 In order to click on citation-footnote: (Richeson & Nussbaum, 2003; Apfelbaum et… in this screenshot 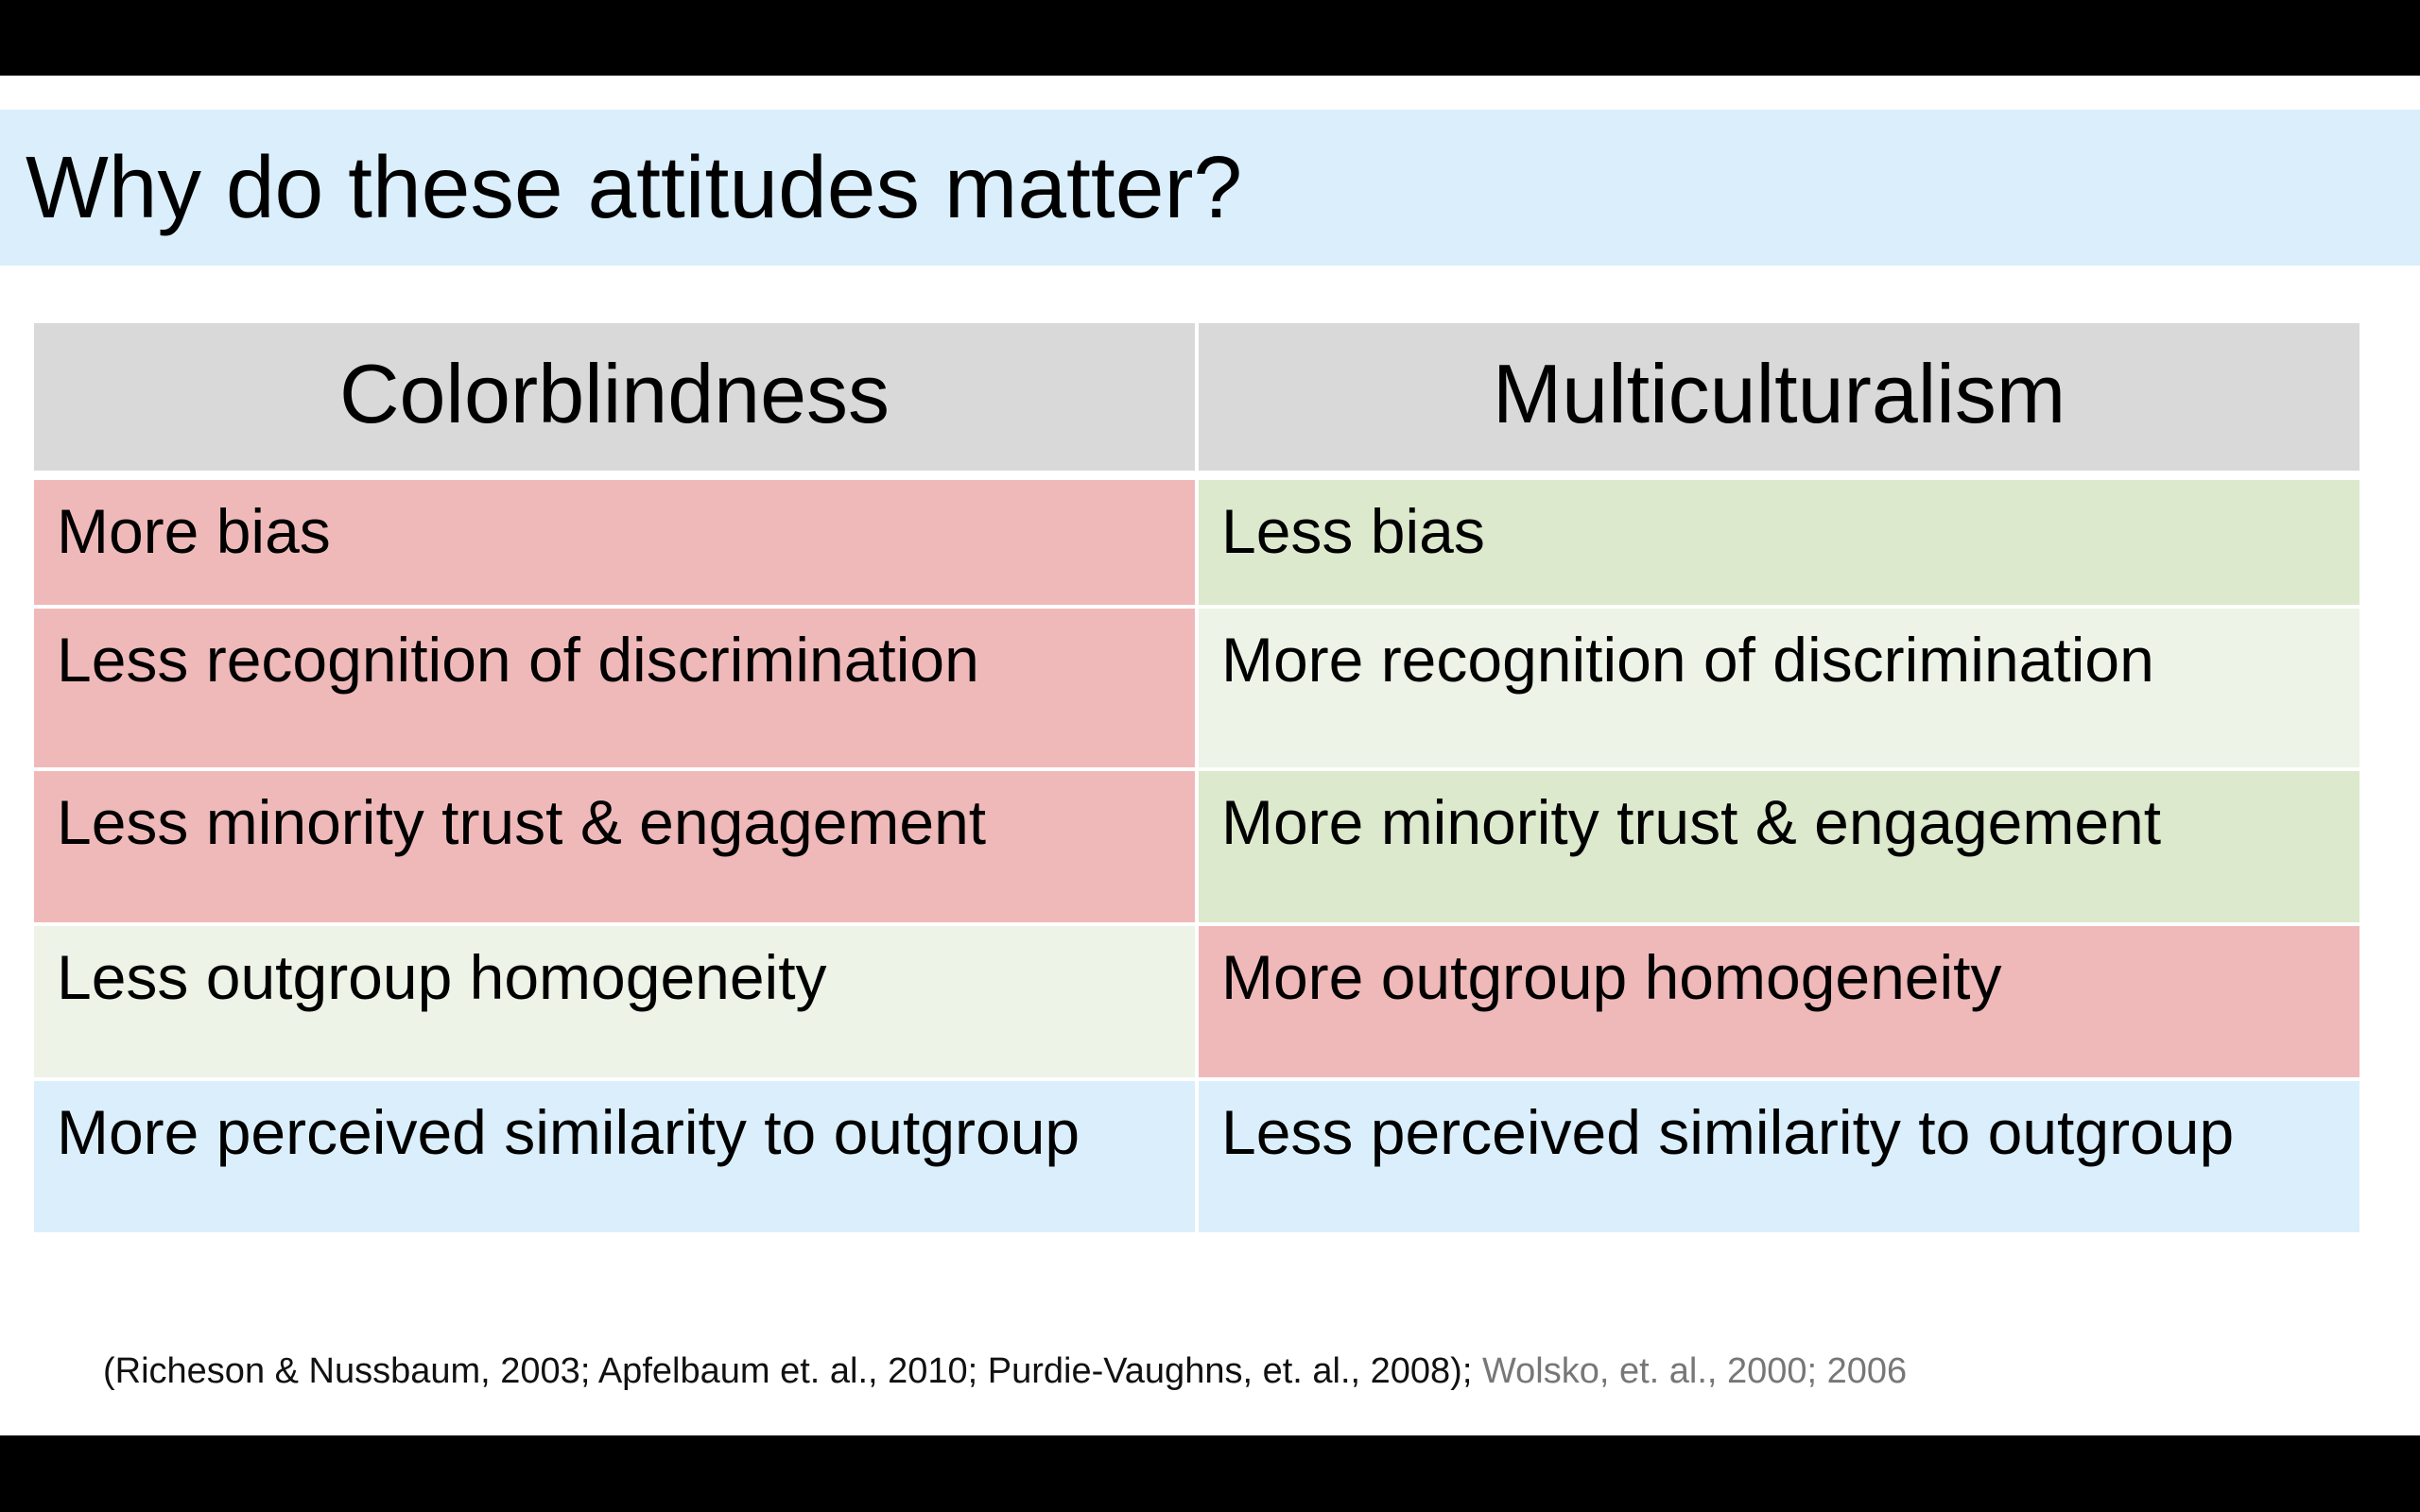, I will do `click(1005, 1371)`.